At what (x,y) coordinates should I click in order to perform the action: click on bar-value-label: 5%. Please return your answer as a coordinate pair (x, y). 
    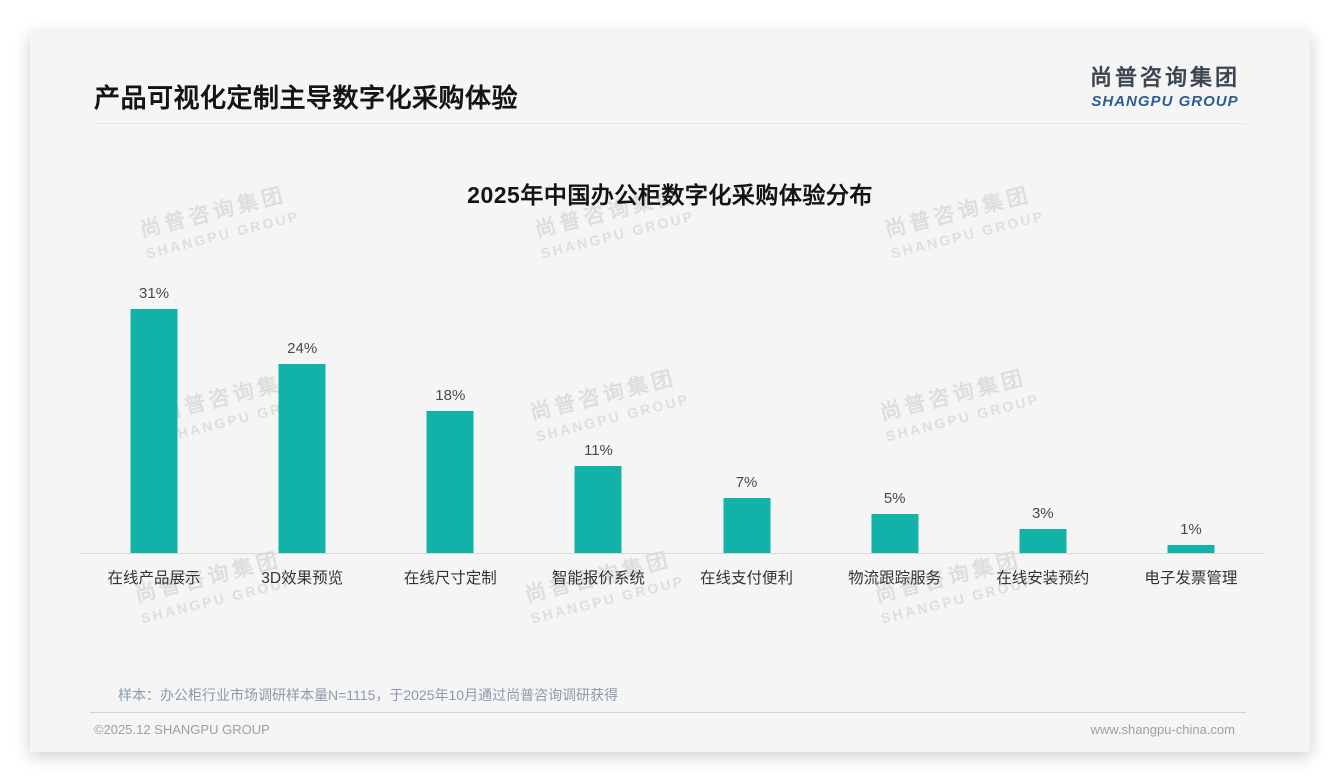
    Looking at the image, I should click on (894, 498).